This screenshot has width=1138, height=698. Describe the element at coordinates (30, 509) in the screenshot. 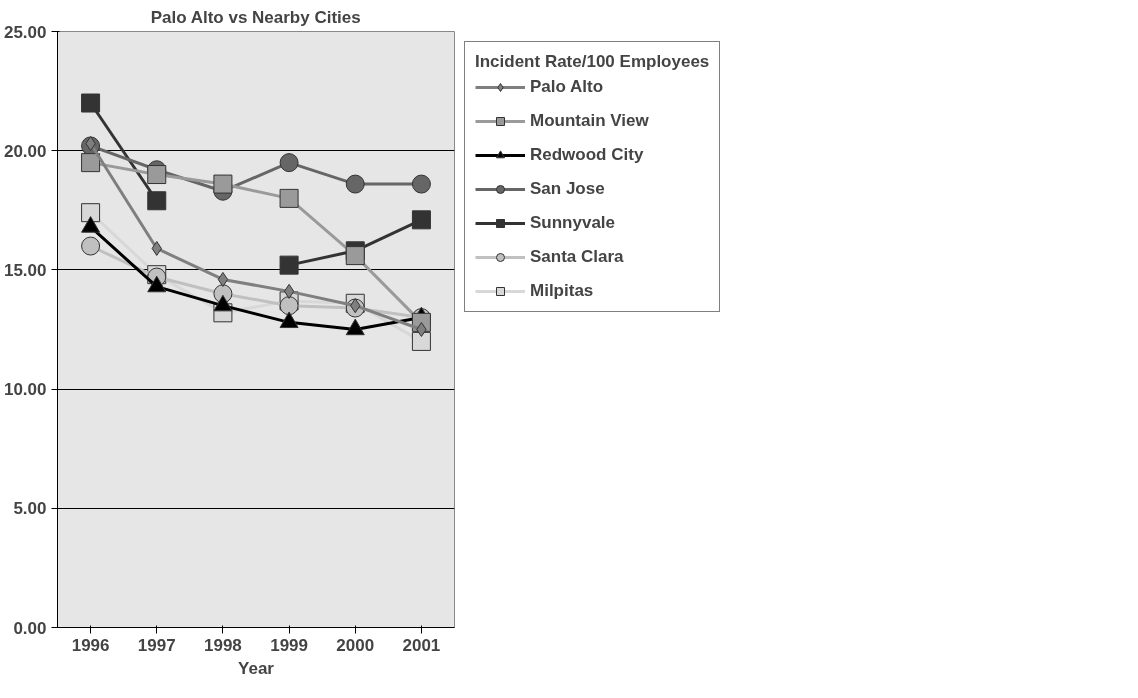

I see `y-tick-label: 5.00` at that location.